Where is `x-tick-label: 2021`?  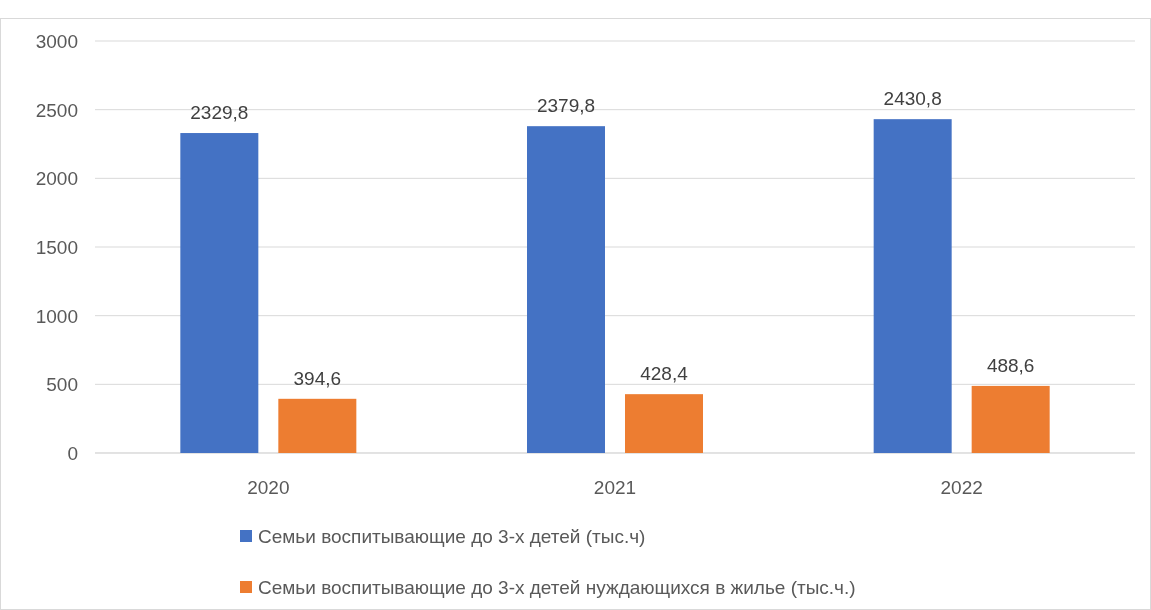 x-tick-label: 2021 is located at coordinates (615, 487).